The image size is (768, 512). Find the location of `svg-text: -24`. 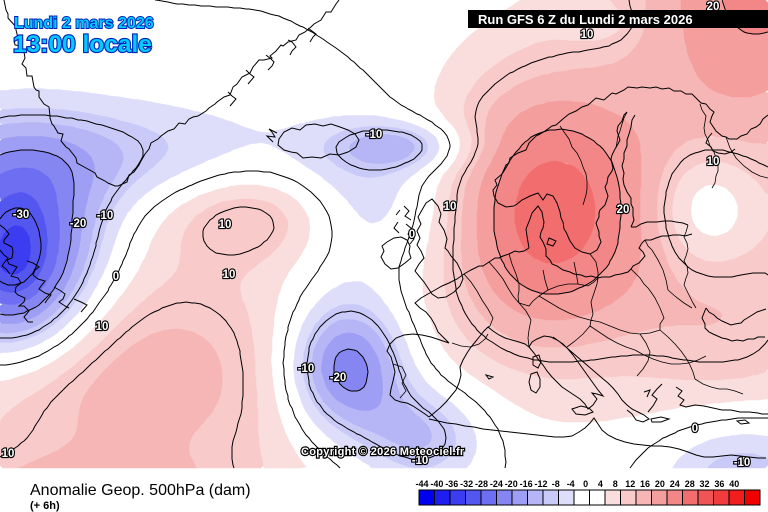

svg-text: -24 is located at coordinates (496, 484).